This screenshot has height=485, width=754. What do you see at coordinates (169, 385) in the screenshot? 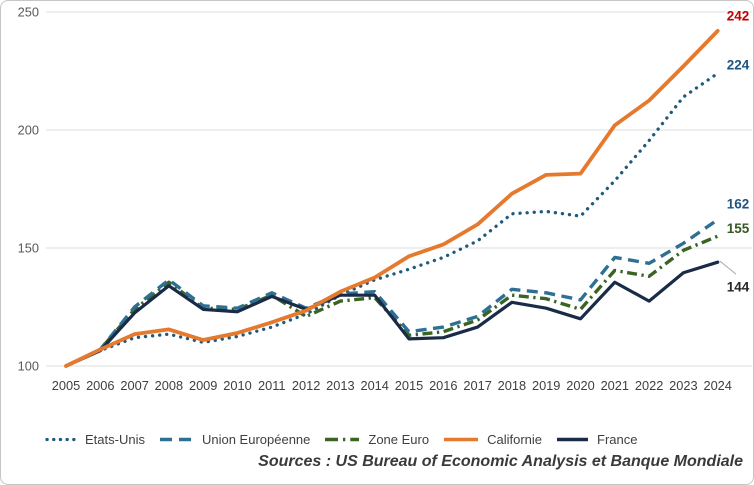
I see `x-tick-label: 2008` at bounding box center [169, 385].